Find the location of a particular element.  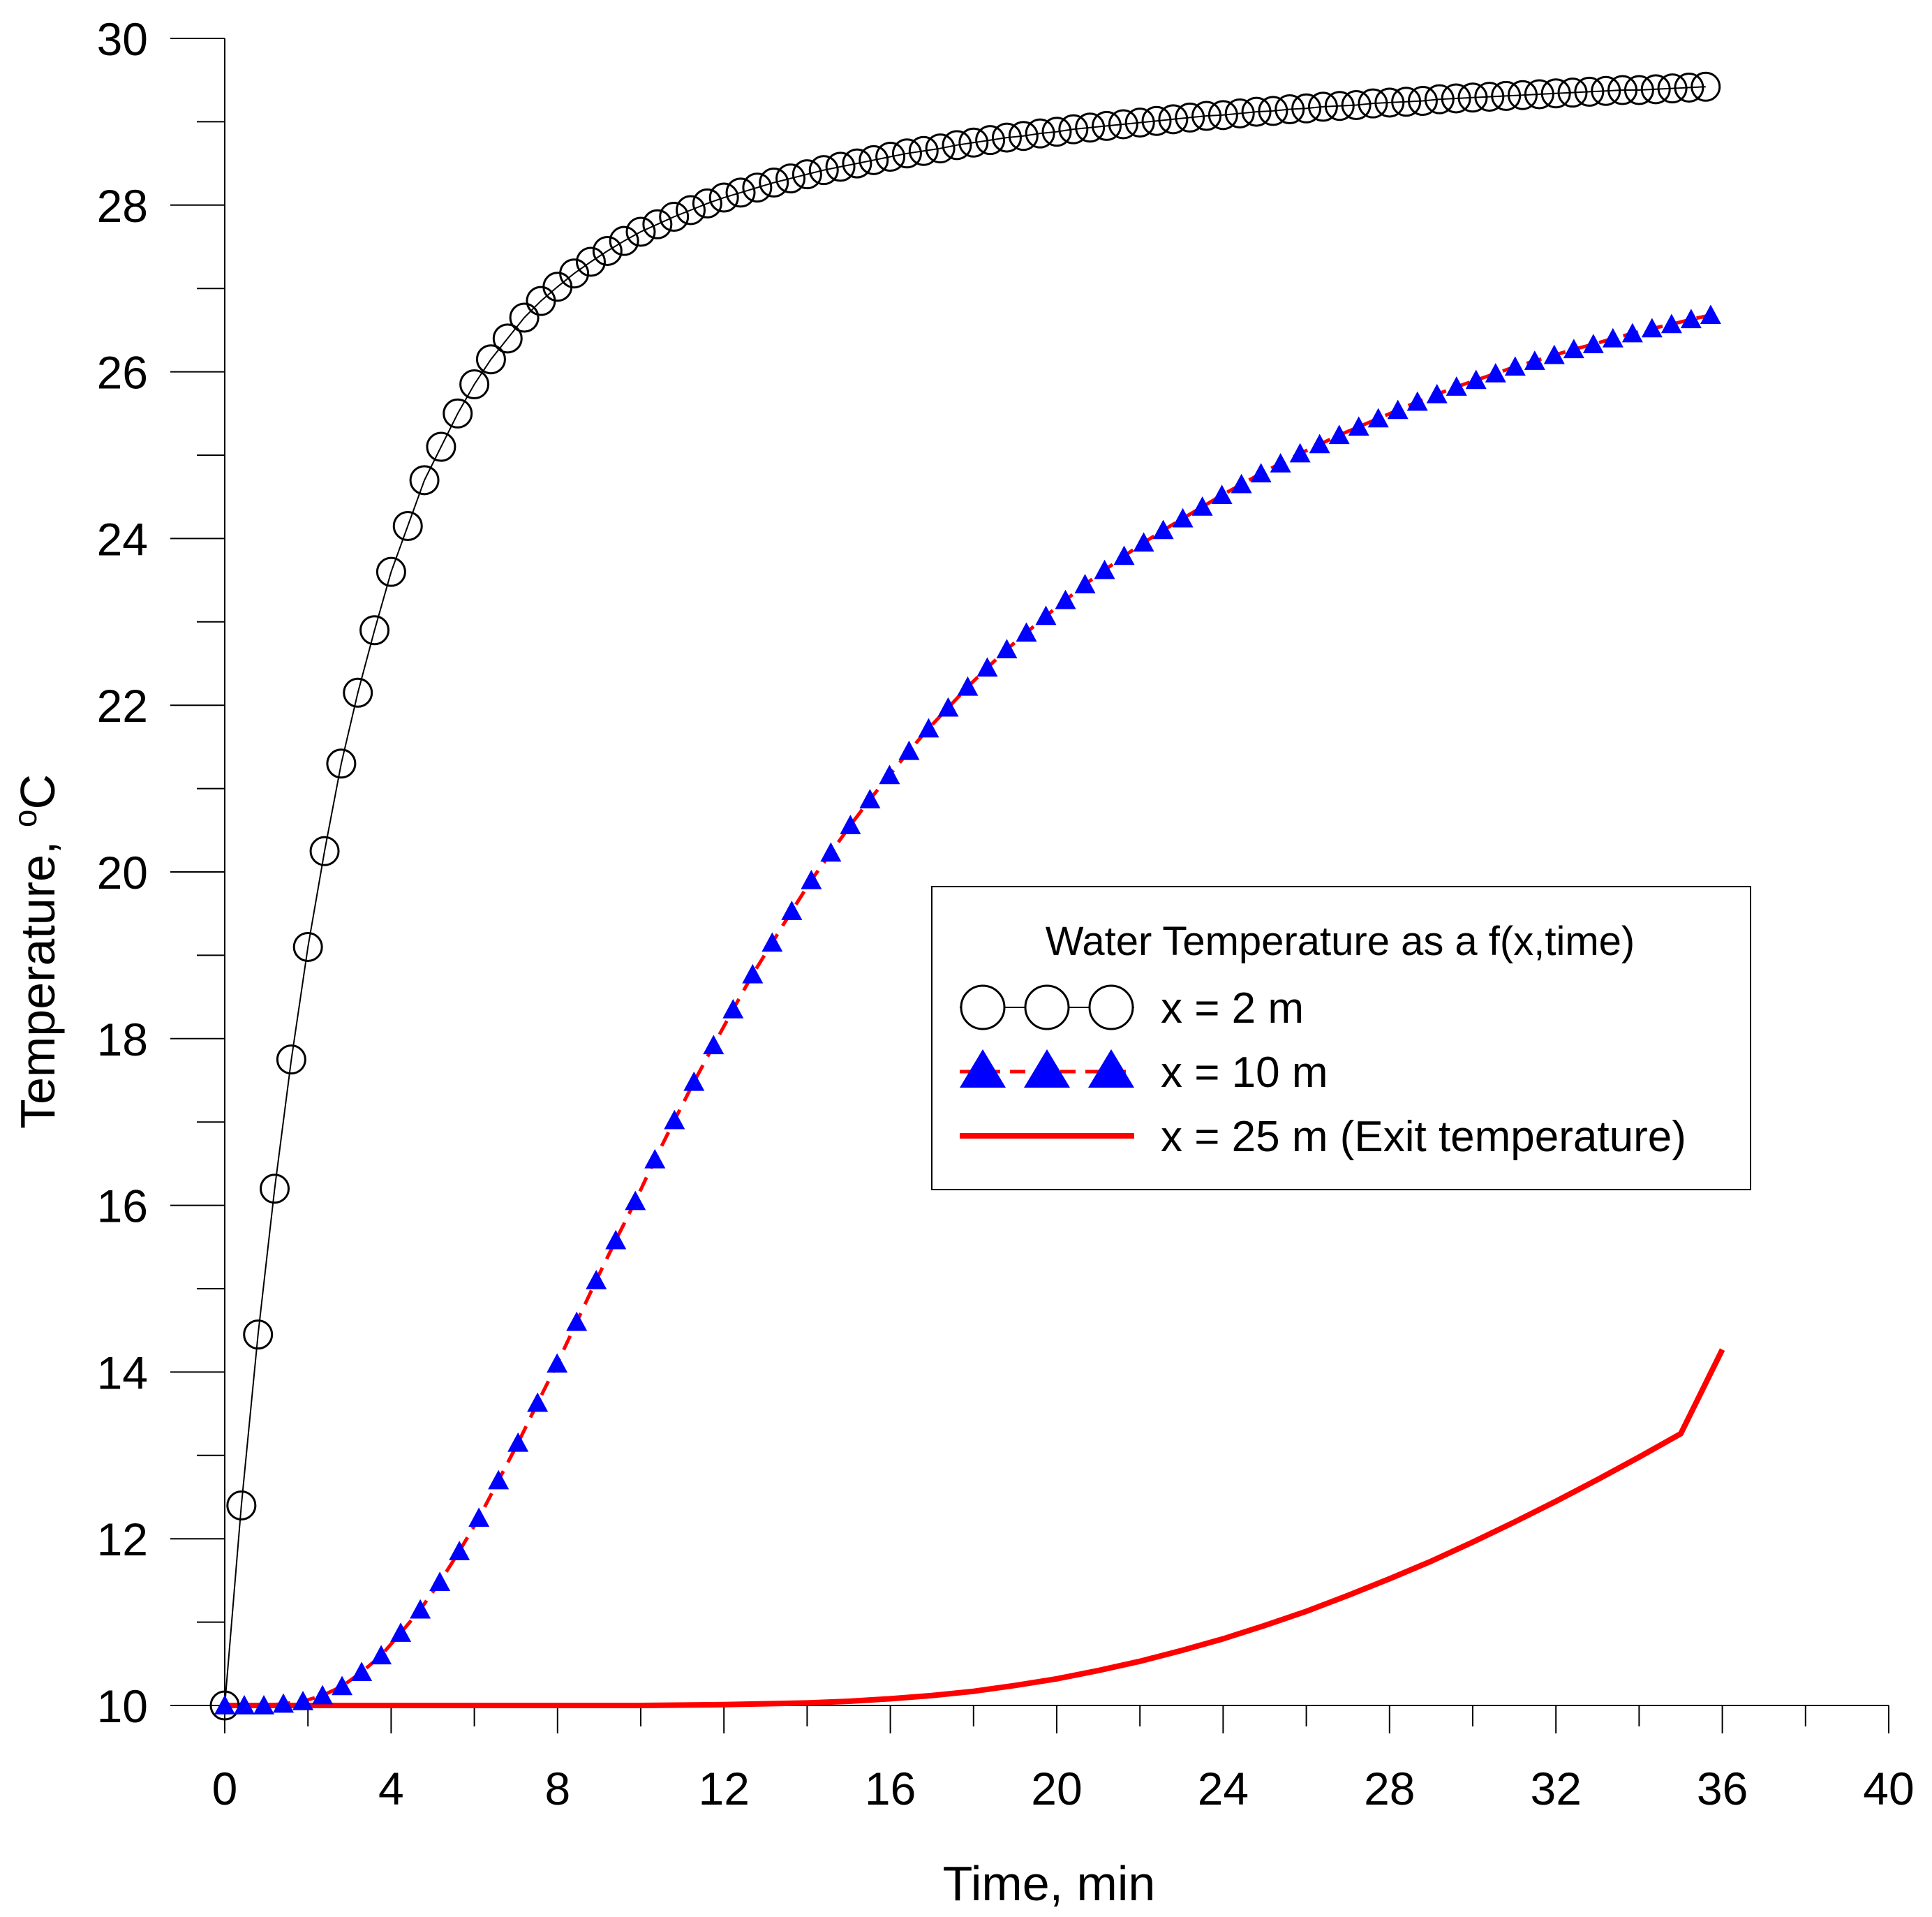

legend-box is located at coordinates (1341, 1038).